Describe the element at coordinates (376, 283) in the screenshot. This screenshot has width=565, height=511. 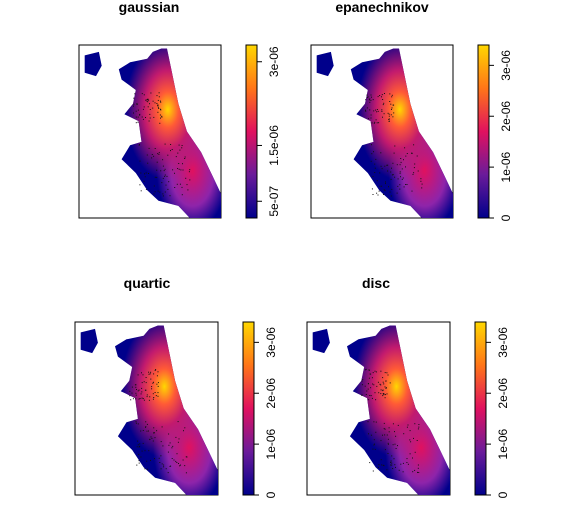
I see `panel-title: disc` at that location.